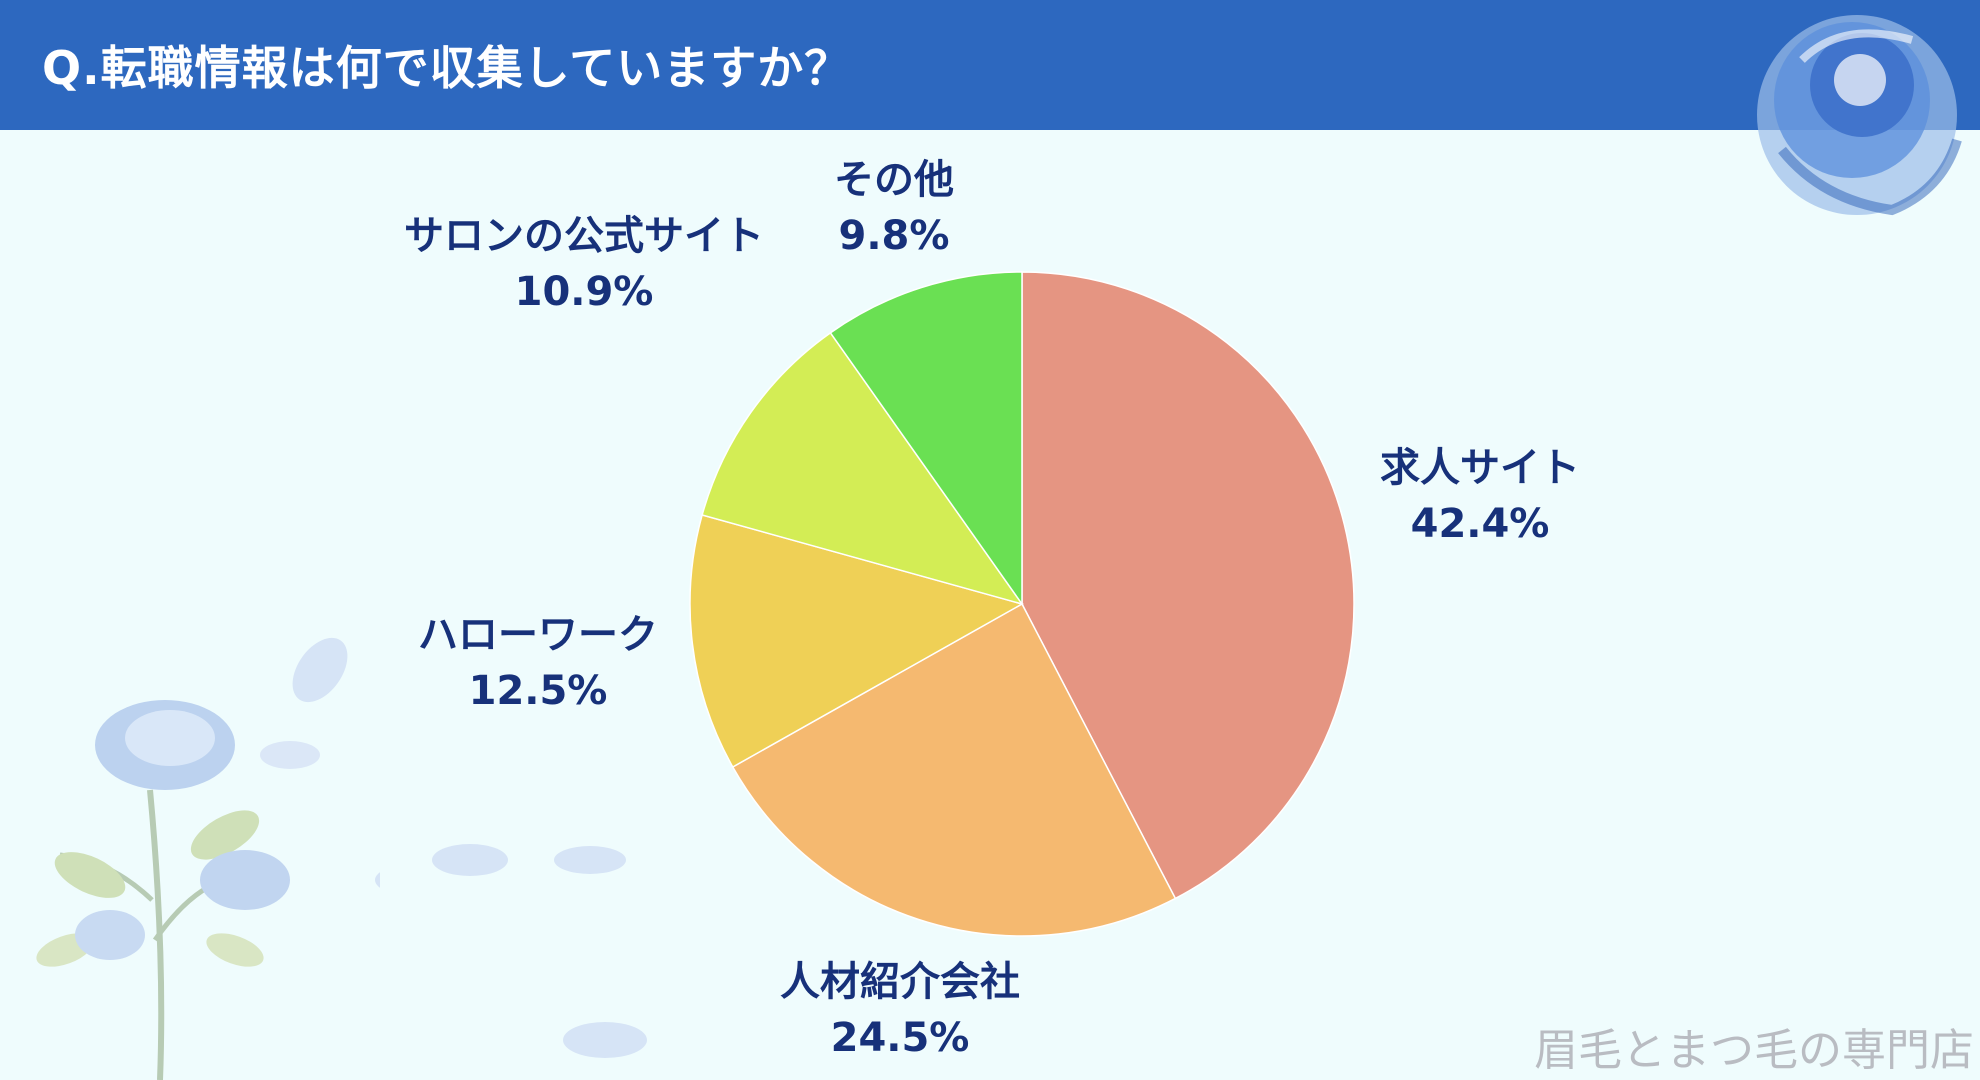 This screenshot has height=1080, width=1980. What do you see at coordinates (538, 635) in the screenshot?
I see `slice-name: ハローワーク` at bounding box center [538, 635].